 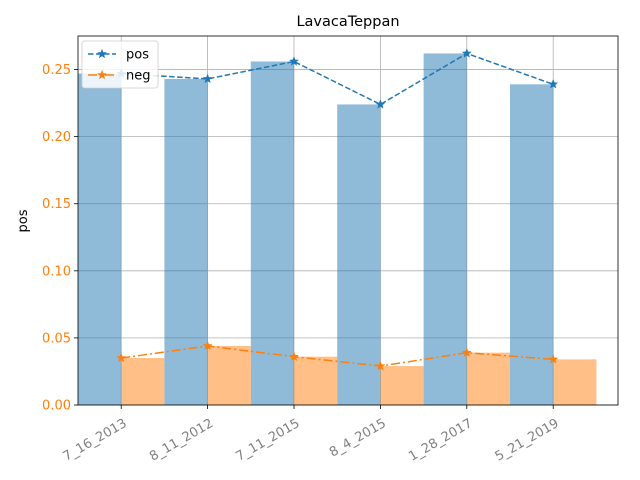 What do you see at coordinates (56, 271) in the screenshot?
I see `y-tick-label: 0.10` at bounding box center [56, 271].